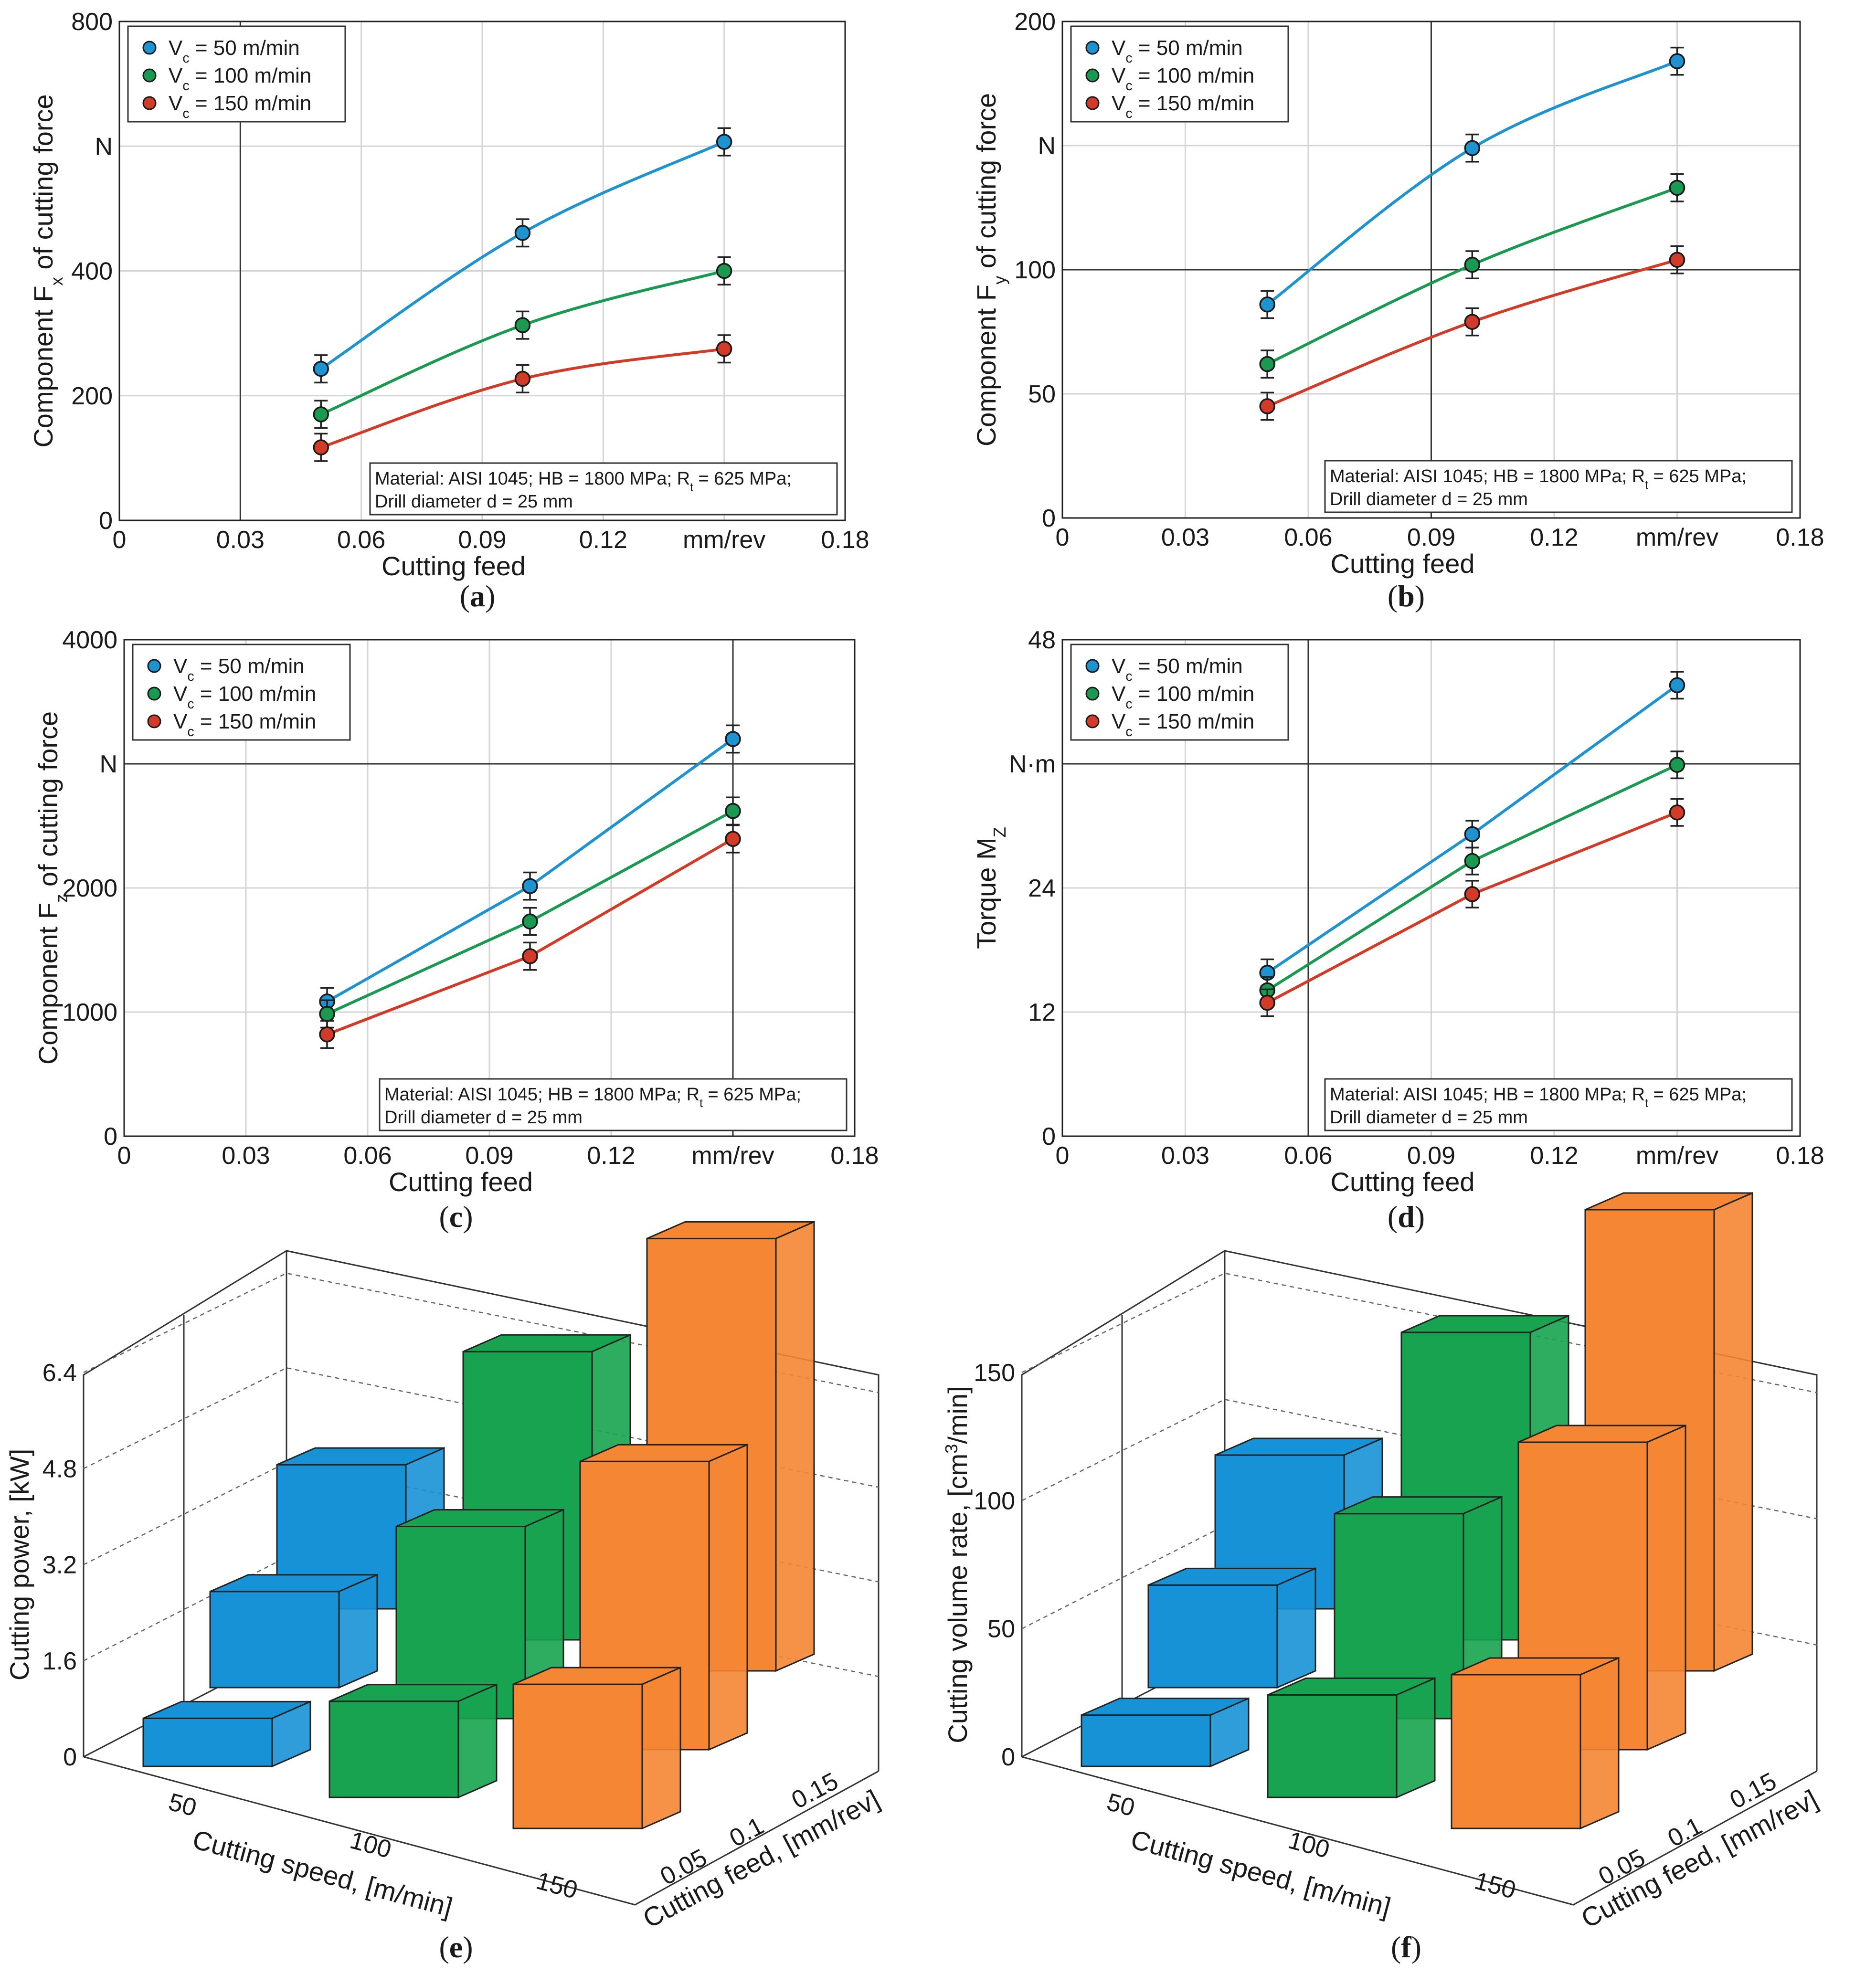  Describe the element at coordinates (89, 640) in the screenshot. I see `y-tick-label: 4000` at that location.